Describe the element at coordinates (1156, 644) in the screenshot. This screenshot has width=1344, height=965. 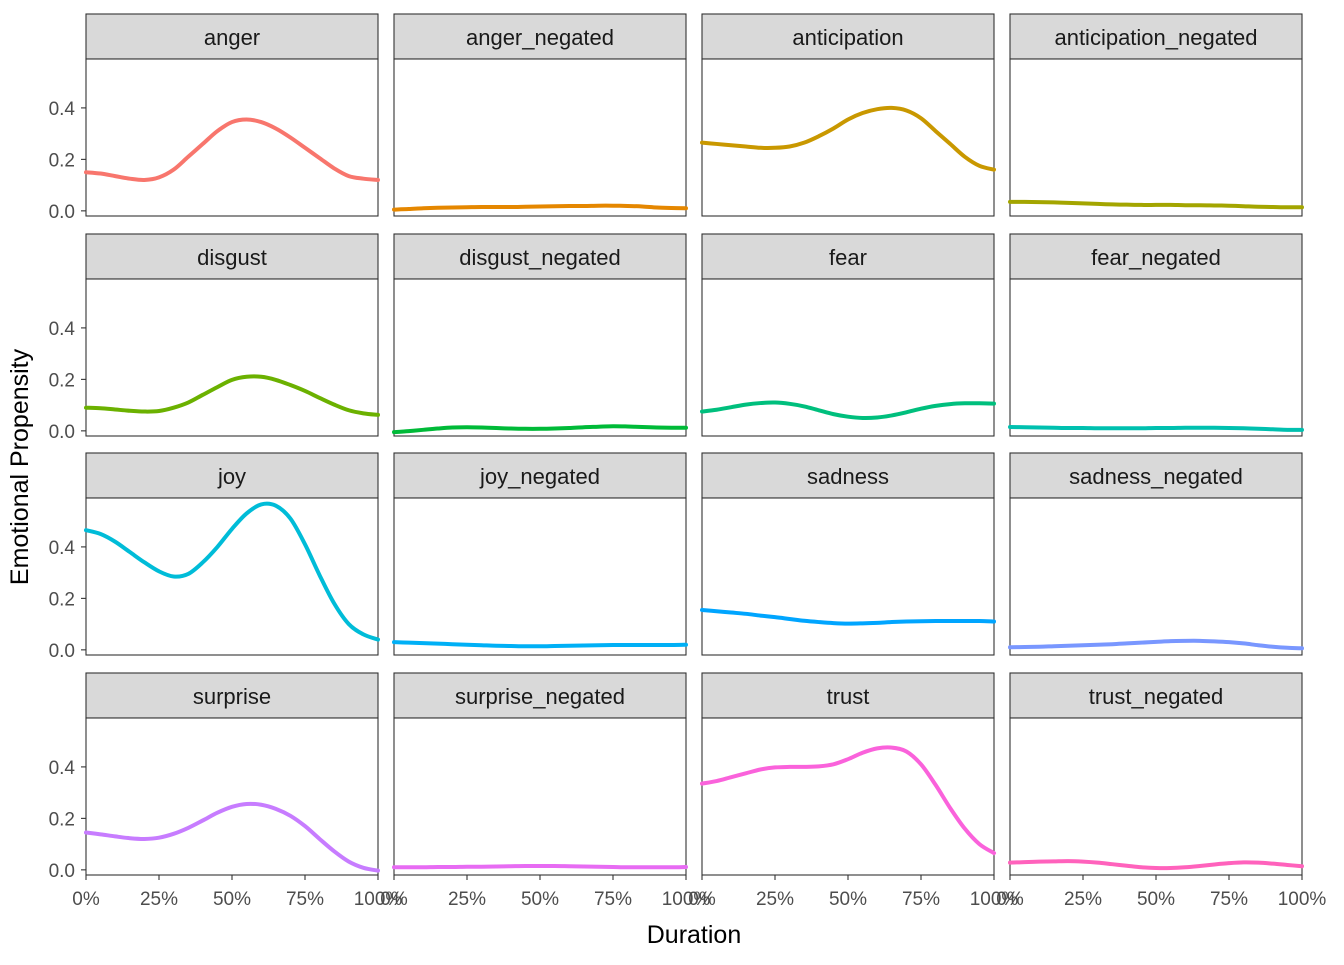
I see `series-line-sadness-negated` at that location.